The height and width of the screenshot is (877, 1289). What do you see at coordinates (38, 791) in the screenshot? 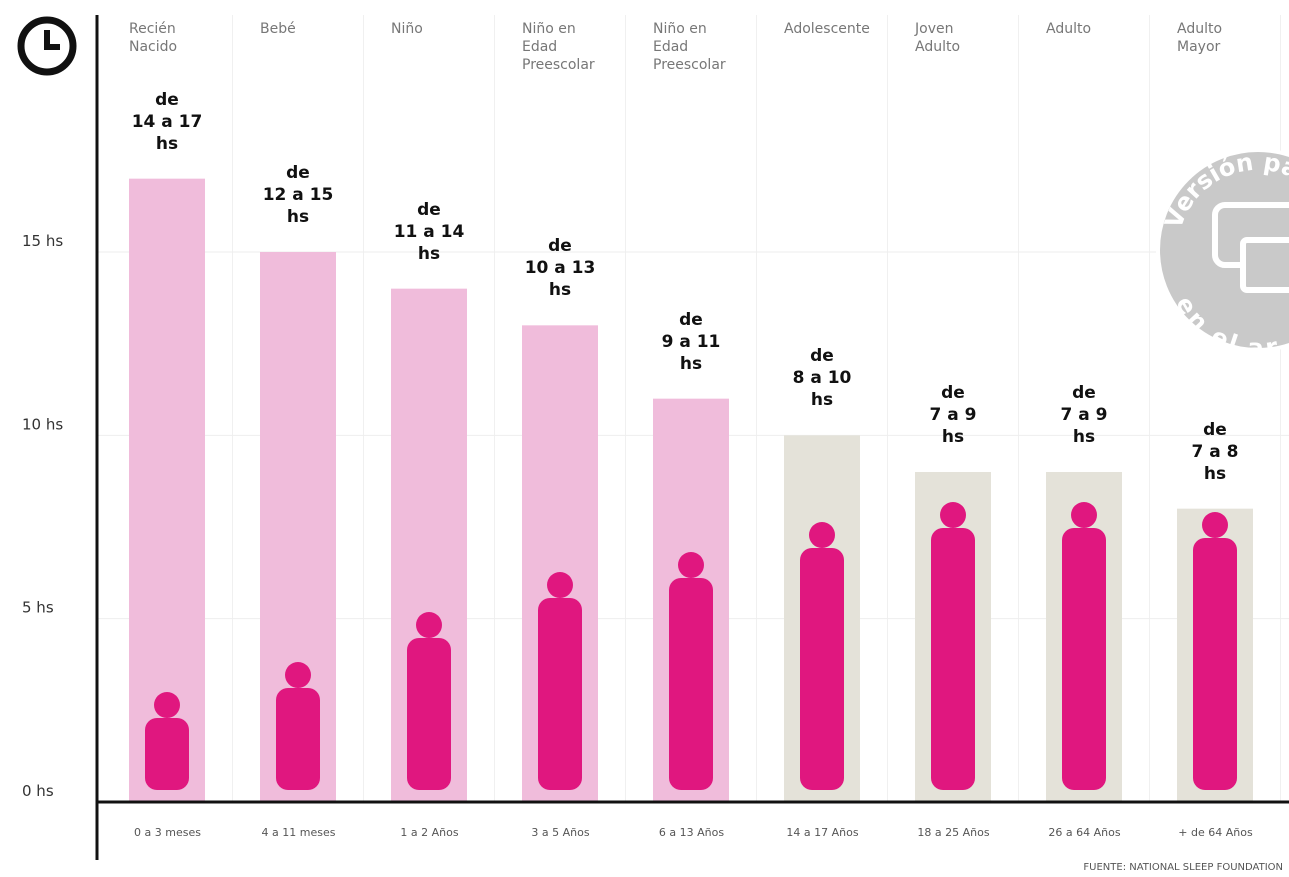
I see `y-tick-label: 0 hs` at bounding box center [38, 791].